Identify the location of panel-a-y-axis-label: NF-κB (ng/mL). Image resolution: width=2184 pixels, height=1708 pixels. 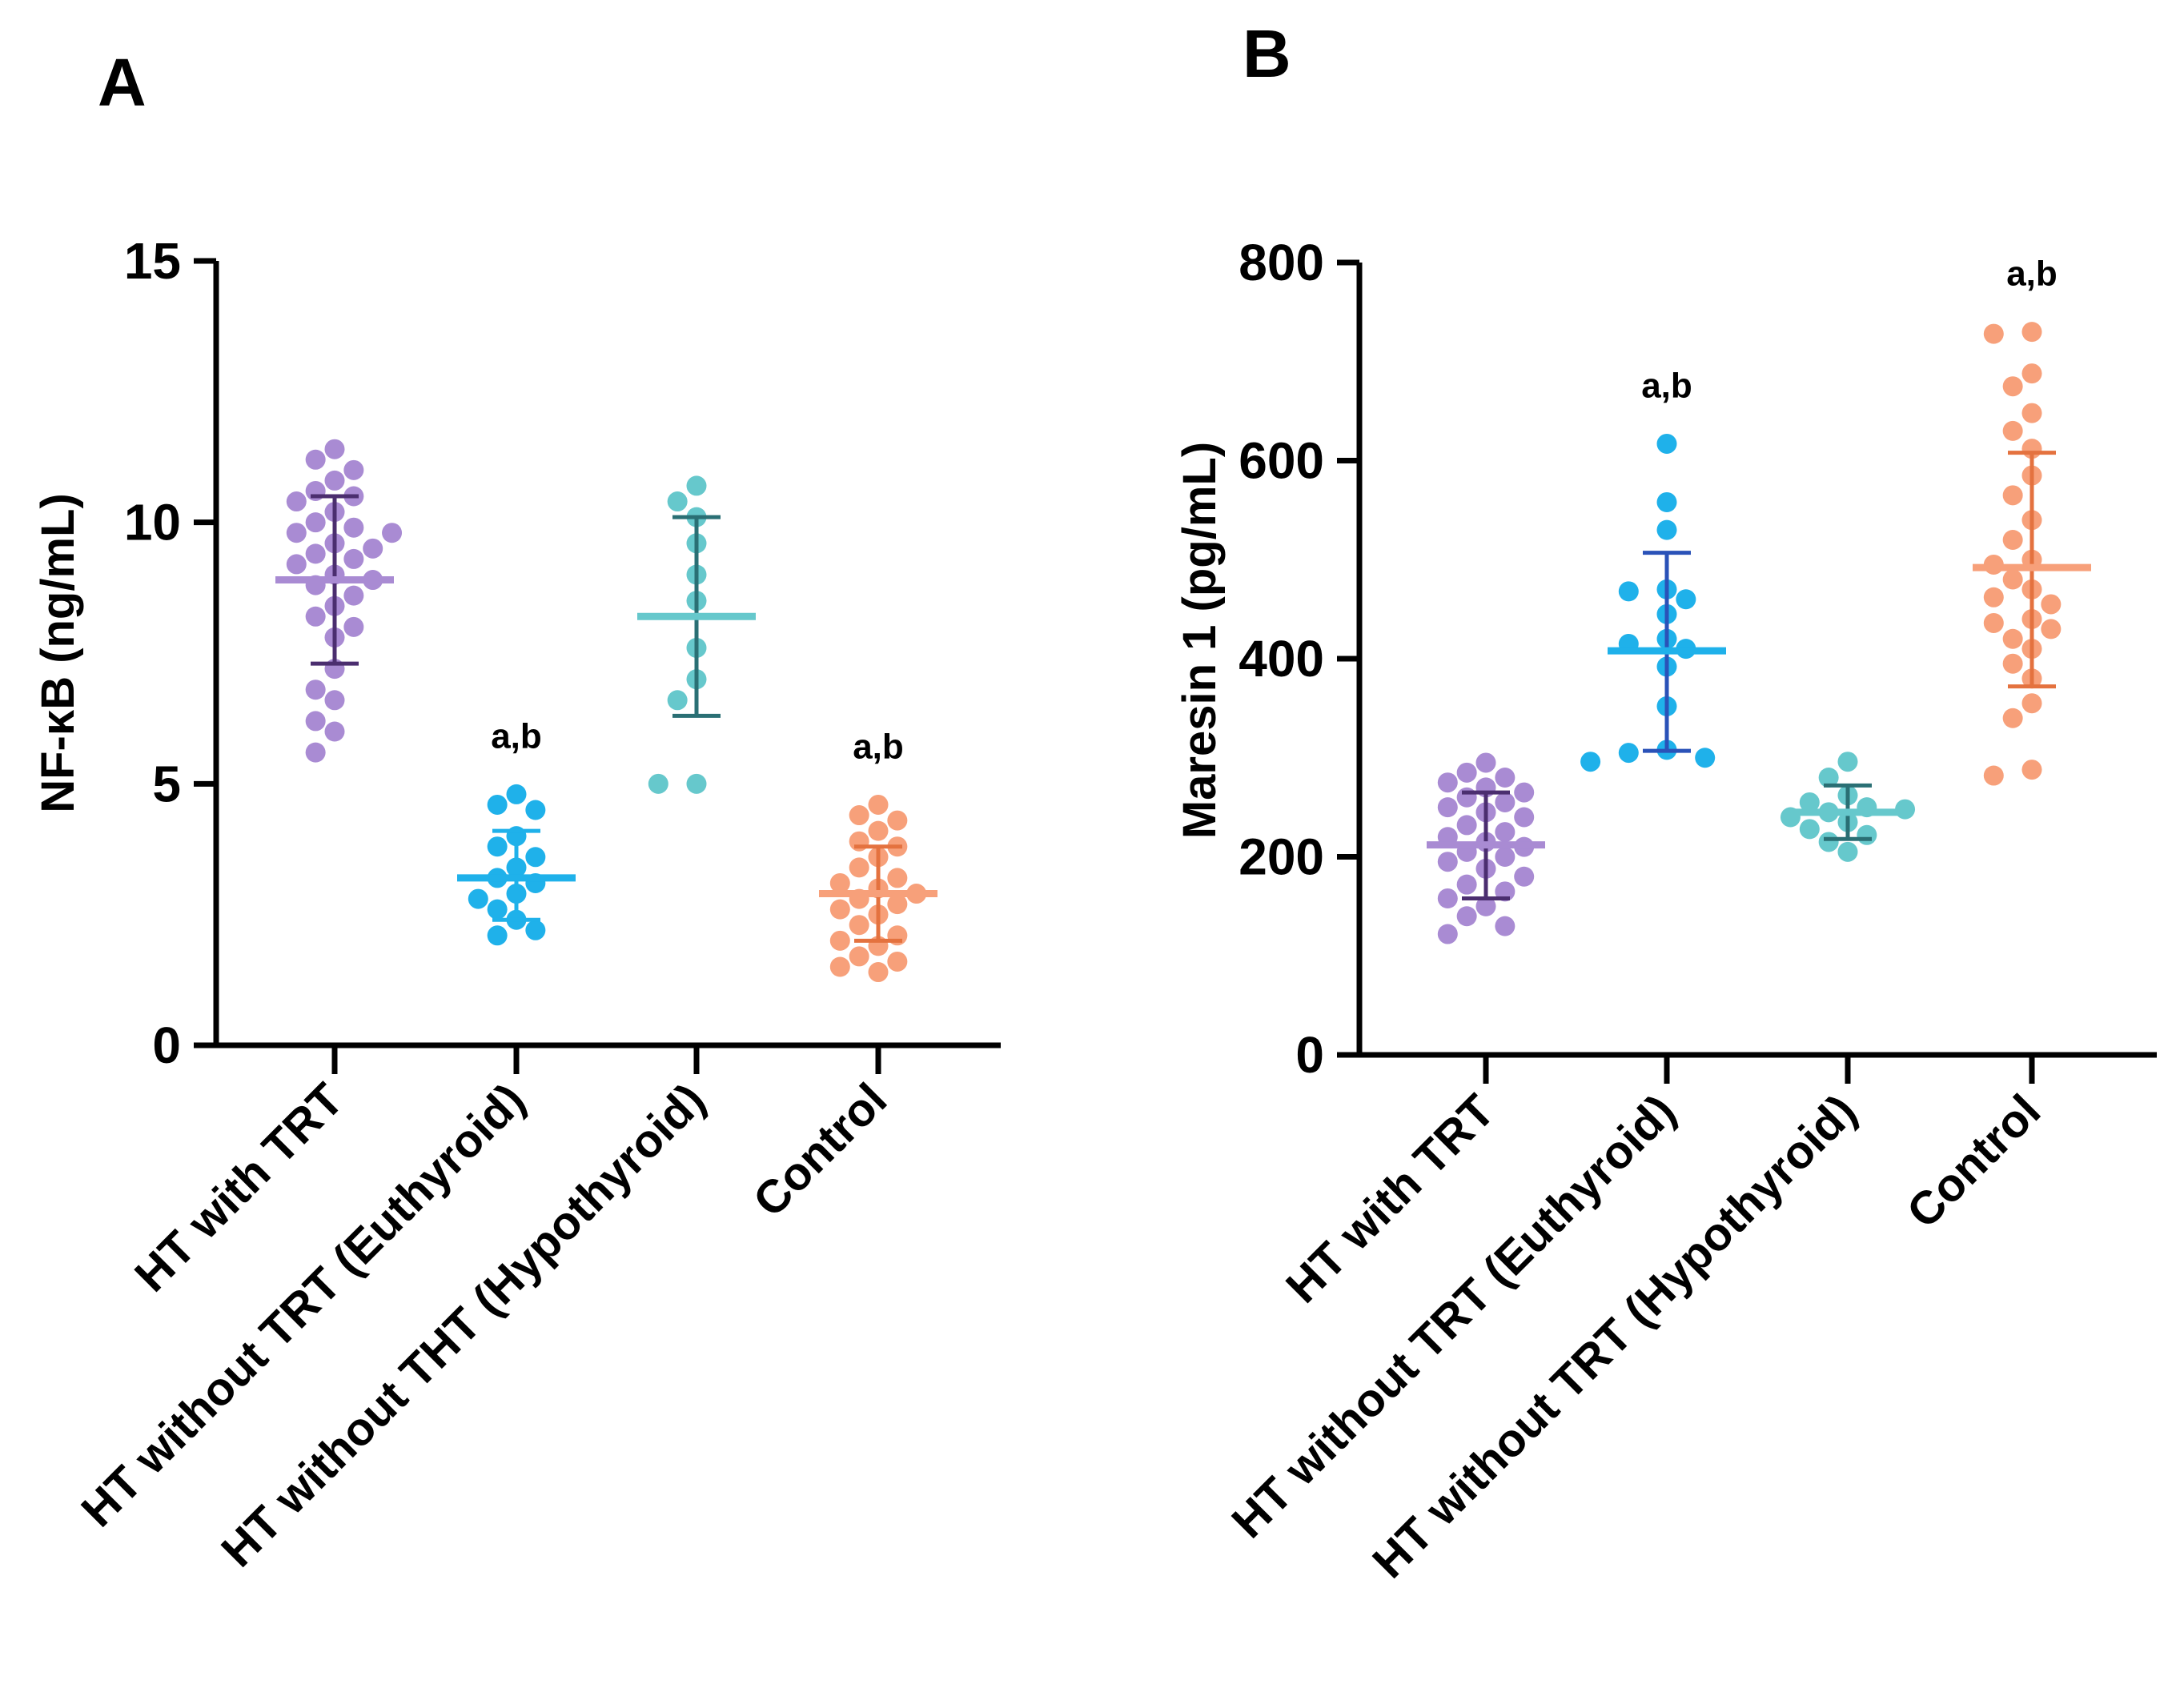
(58, 653).